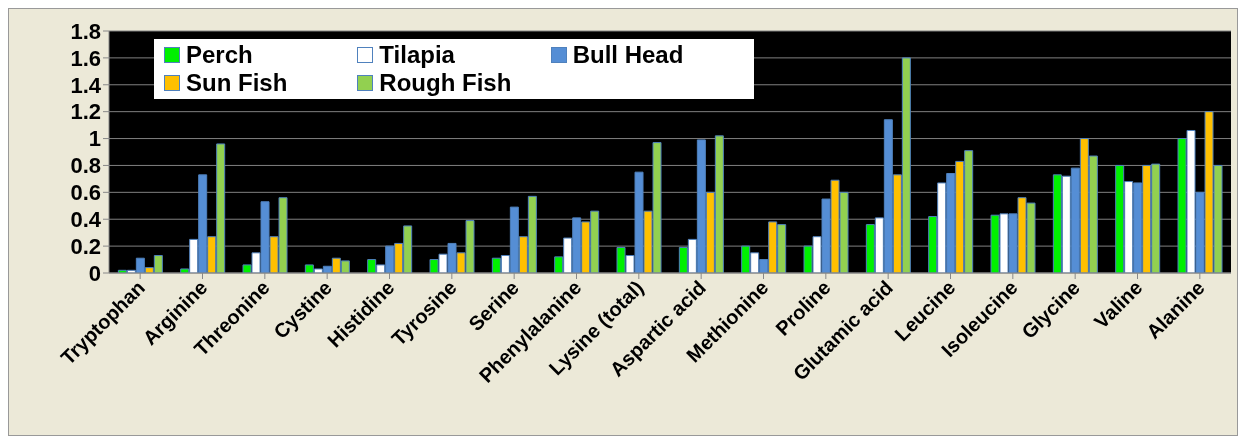 This screenshot has width=1244, height=442. Describe the element at coordinates (85, 112) in the screenshot. I see `y-tick-label: 1.2` at that location.